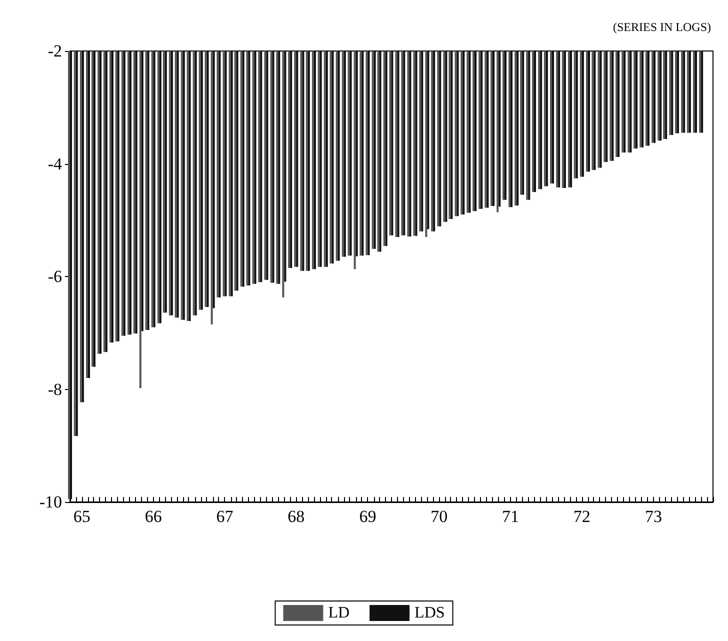 The width and height of the screenshot is (728, 641). I want to click on x-tick-label: 66, so click(153, 516).